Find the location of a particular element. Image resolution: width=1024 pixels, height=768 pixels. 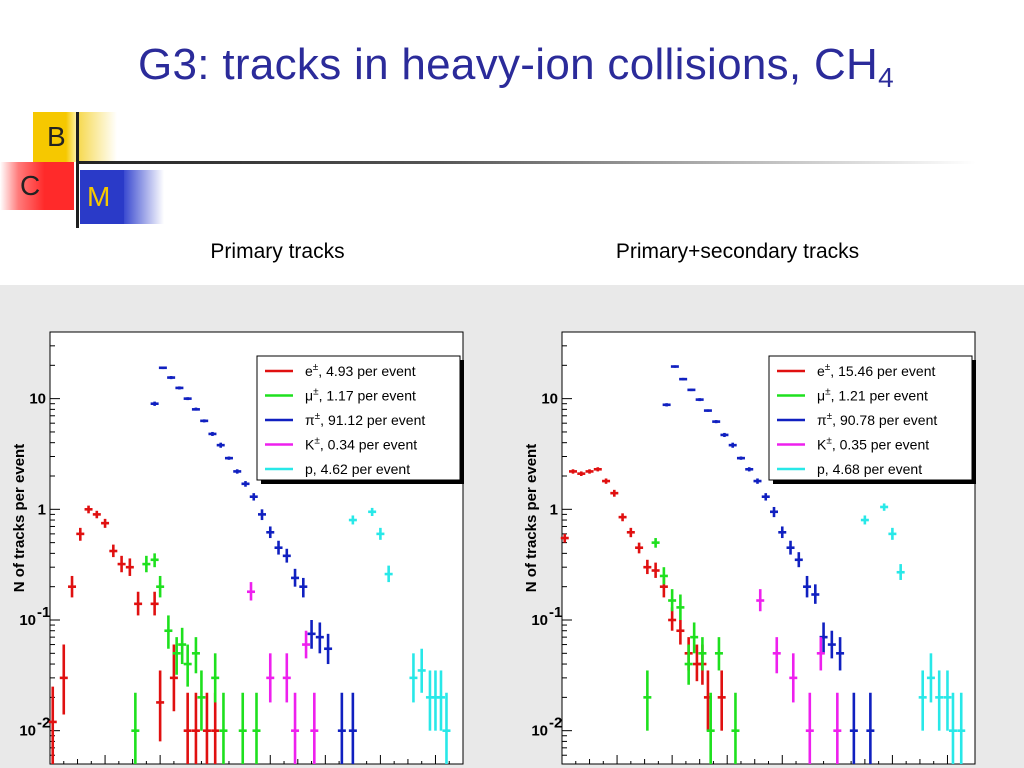

legend-entry: e±, 15.46 per event is located at coordinates (876, 370).